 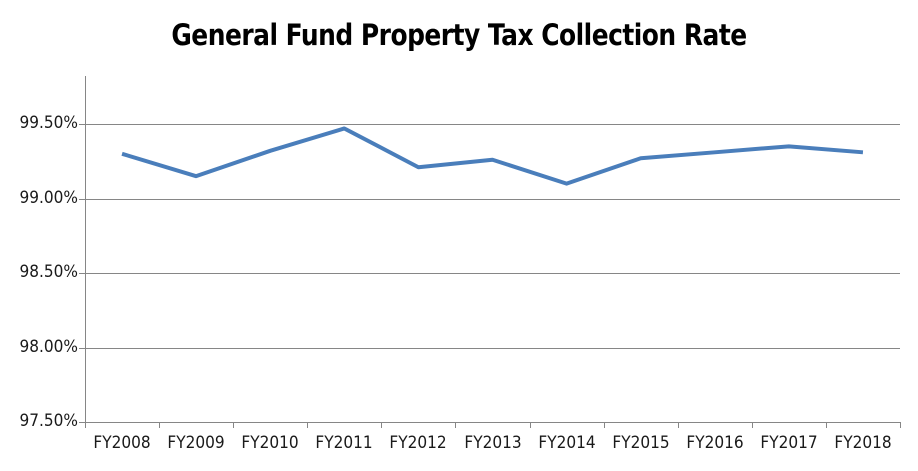 What do you see at coordinates (493, 425) in the screenshot?
I see `x-axis-tick-marks` at bounding box center [493, 425].